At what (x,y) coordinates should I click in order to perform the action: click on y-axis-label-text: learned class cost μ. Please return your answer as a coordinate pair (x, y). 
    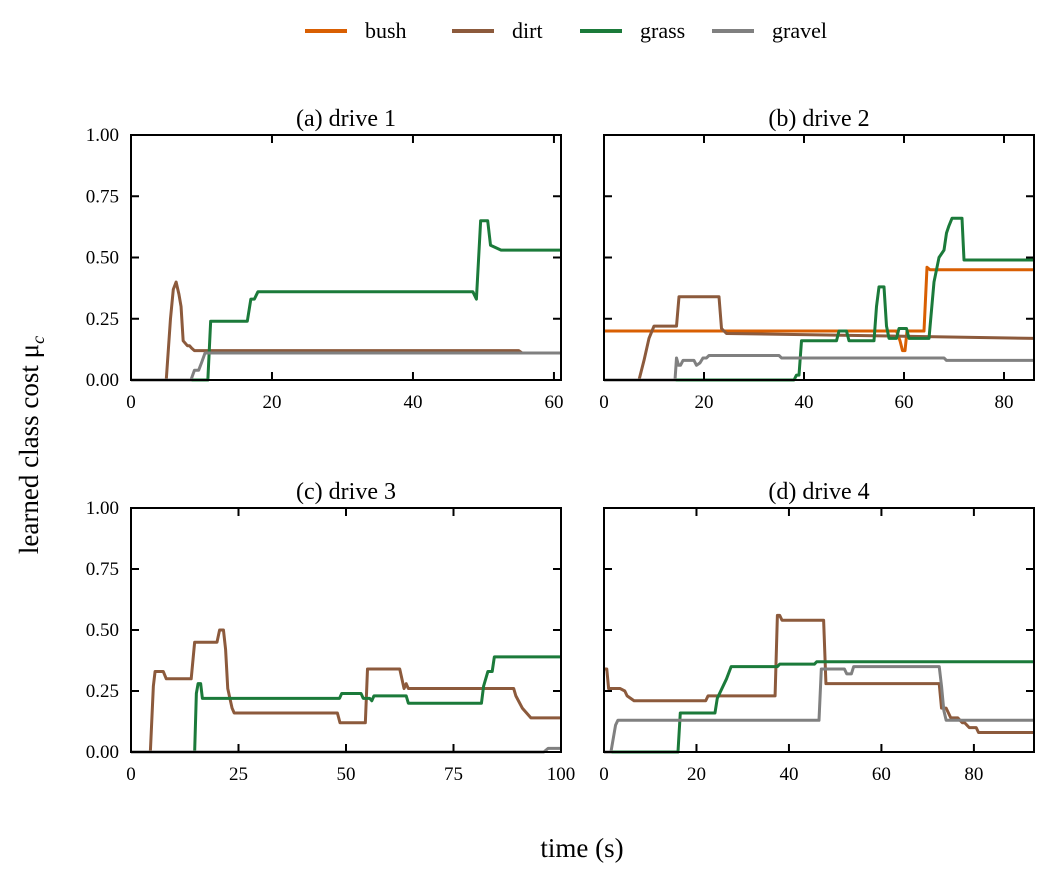
    Looking at the image, I should click on (29, 449).